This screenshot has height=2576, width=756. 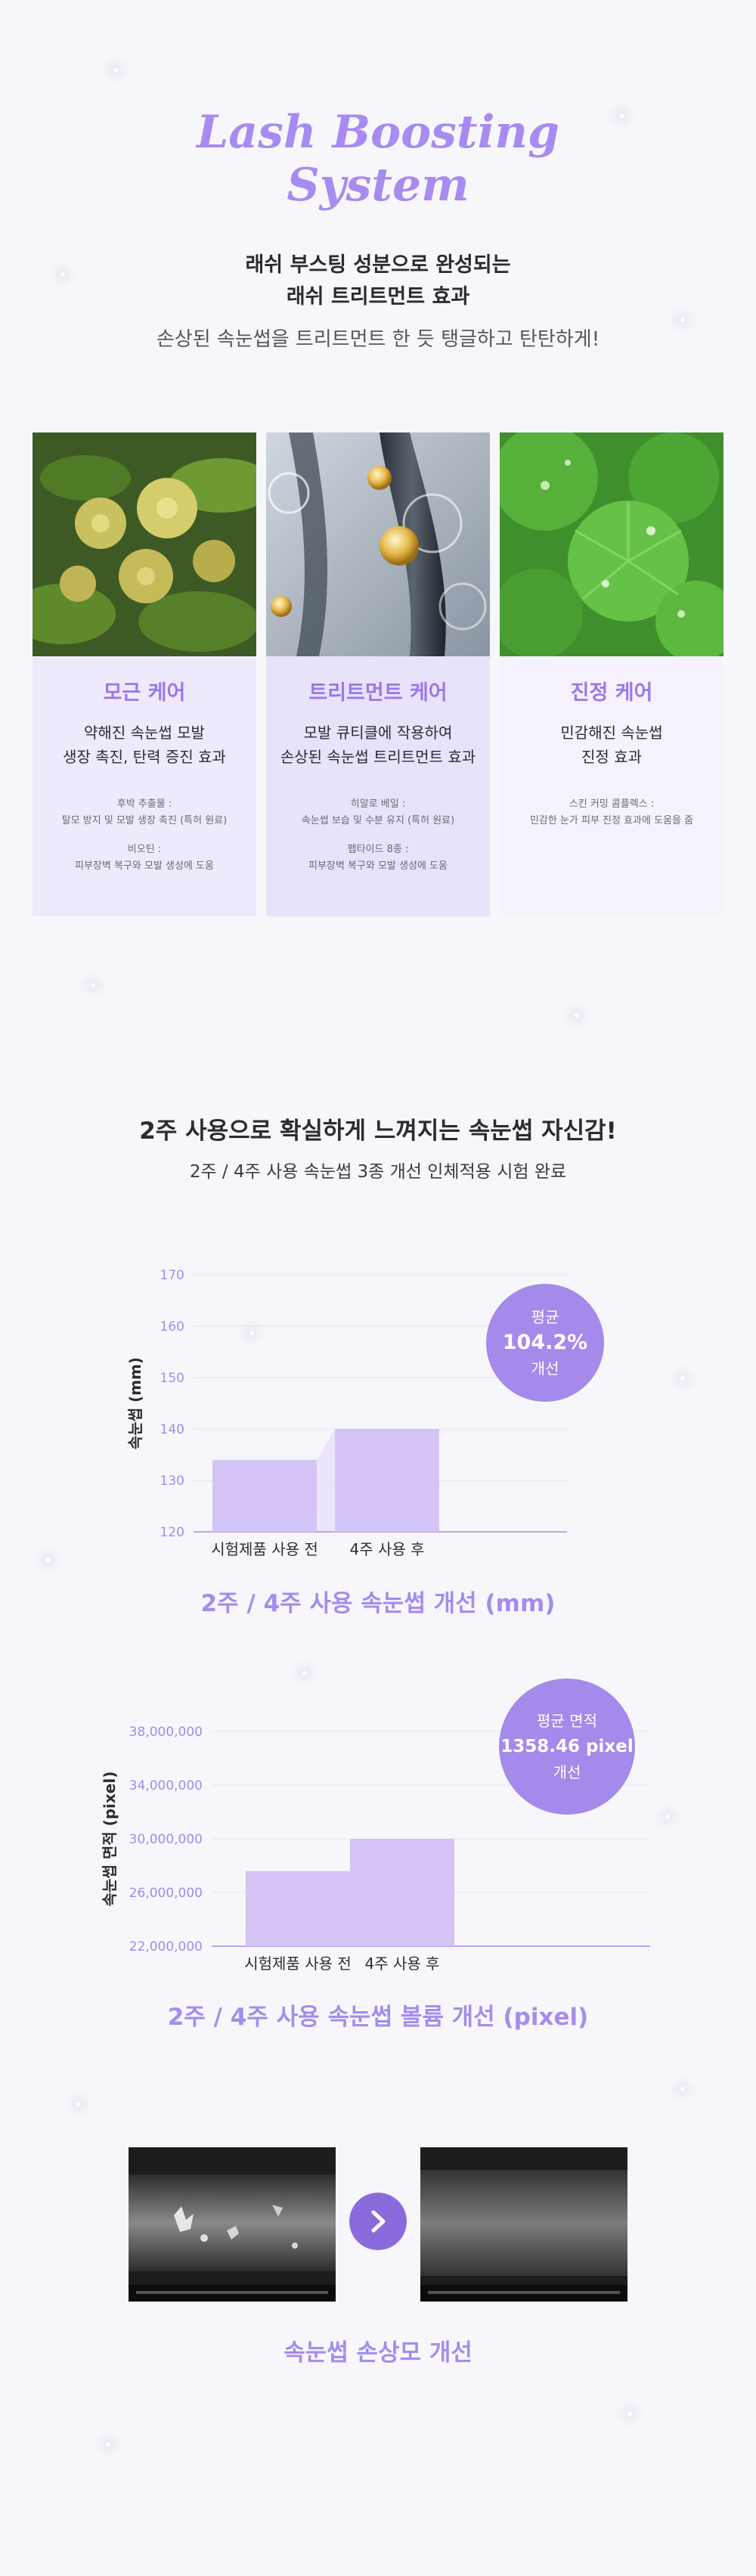 What do you see at coordinates (378, 2353) in the screenshot?
I see `sem-caption: 속눈썹 손상모 개선` at bounding box center [378, 2353].